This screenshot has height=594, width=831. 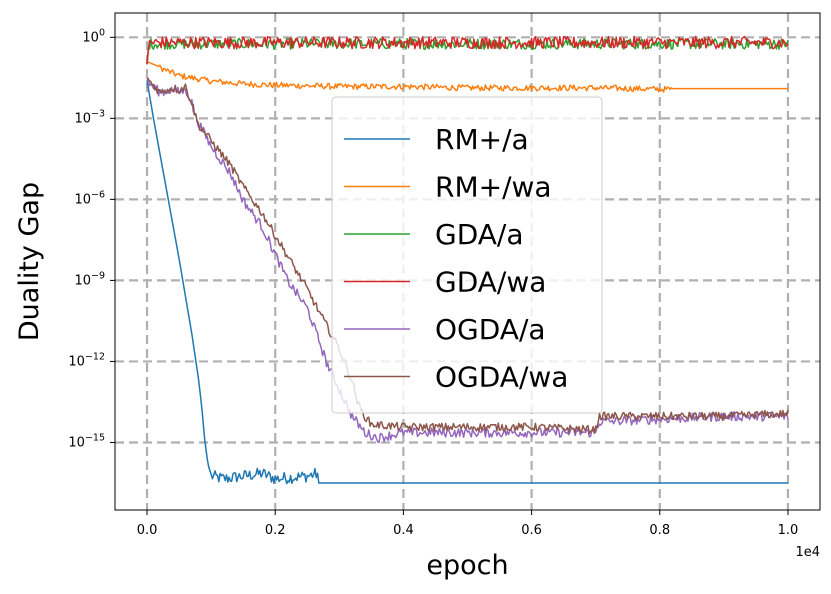 I want to click on x-tick-label: 0.6, so click(x=531, y=530).